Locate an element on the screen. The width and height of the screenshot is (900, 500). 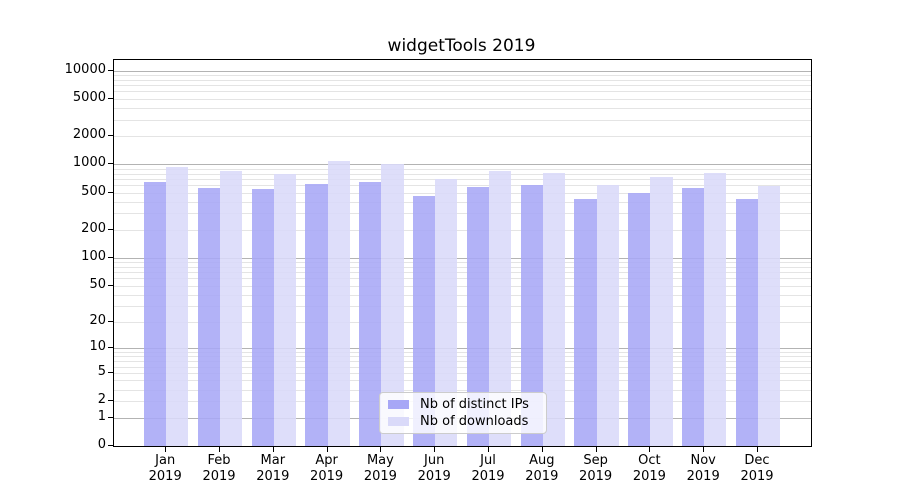
y-tick-label-2: 2 is located at coordinates (101, 400).